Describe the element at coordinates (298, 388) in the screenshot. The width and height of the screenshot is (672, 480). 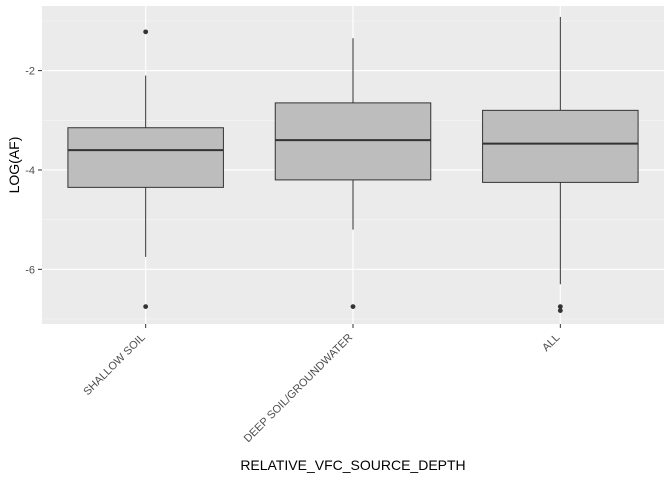
I see `x-tick-label: DEEP SOIL/GROUNDWATER` at that location.